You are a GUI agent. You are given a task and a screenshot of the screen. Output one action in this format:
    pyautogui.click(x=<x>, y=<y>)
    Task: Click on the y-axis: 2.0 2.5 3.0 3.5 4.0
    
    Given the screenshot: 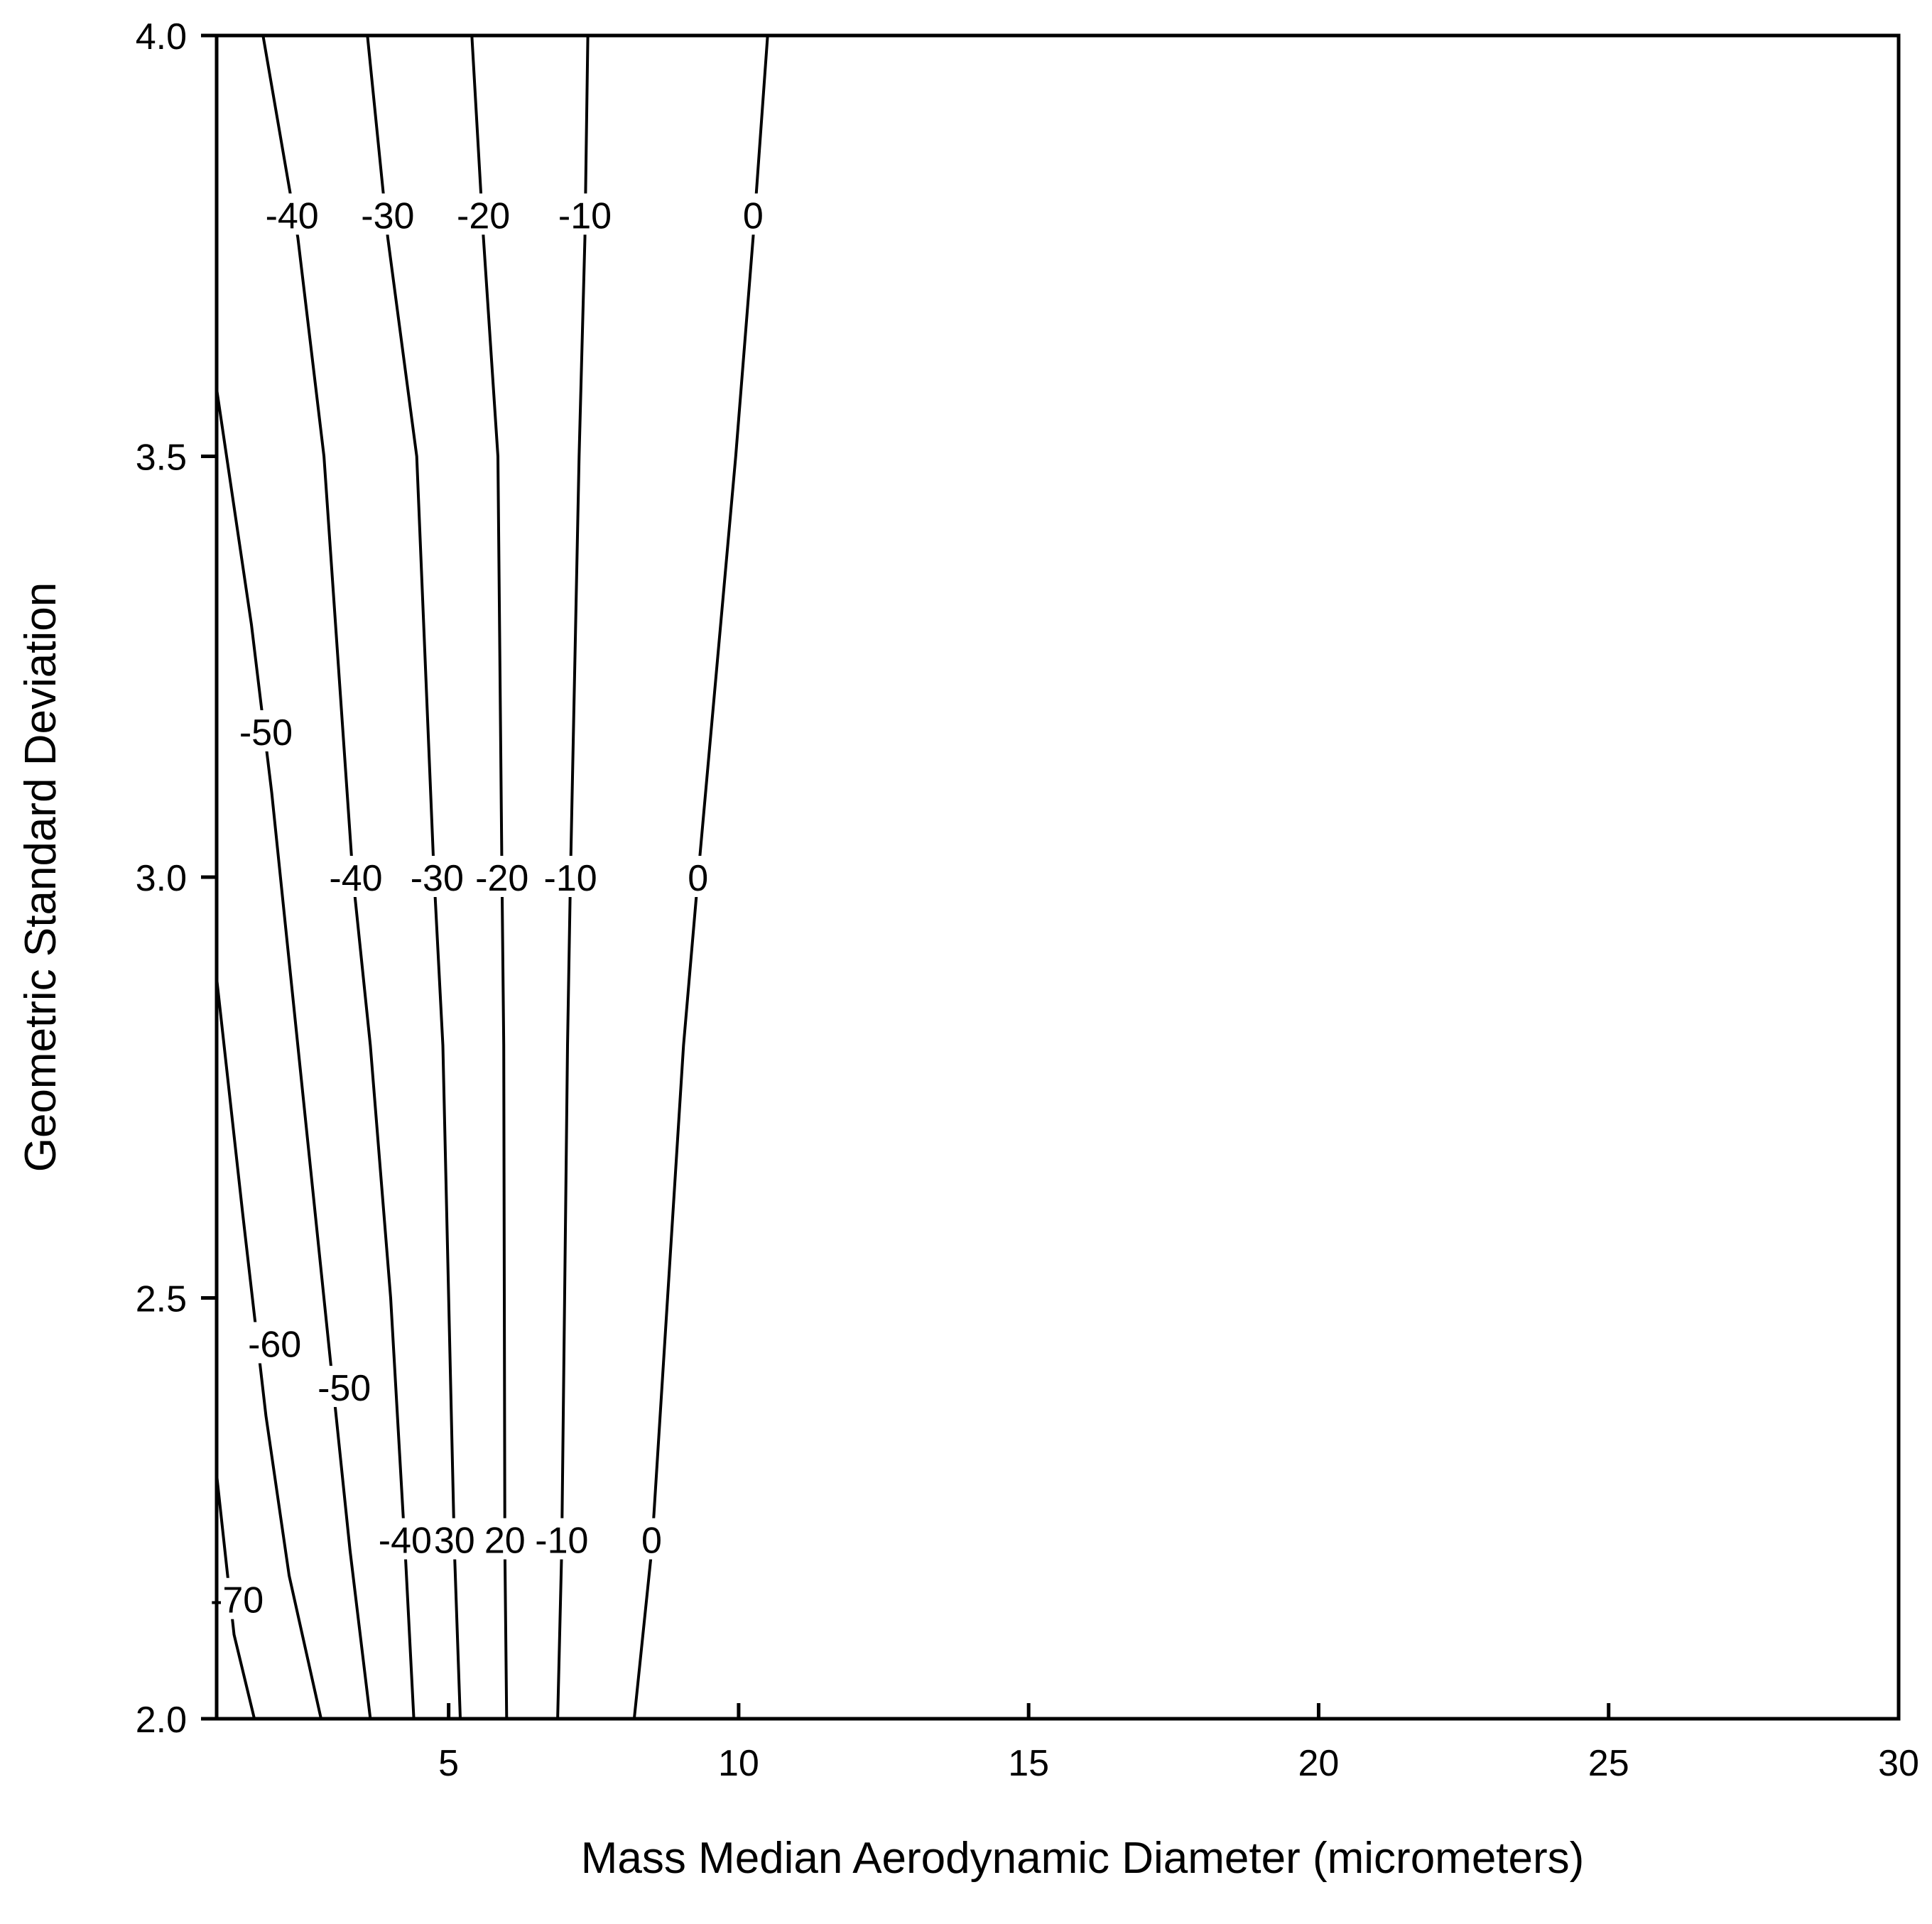 What is the action you would take?
    pyautogui.click(x=176, y=879)
    